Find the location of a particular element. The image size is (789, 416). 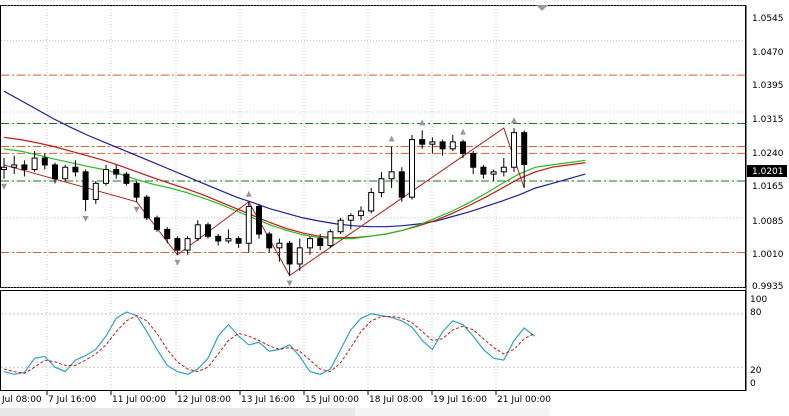

stoch-main-line is located at coordinates (269, 343).